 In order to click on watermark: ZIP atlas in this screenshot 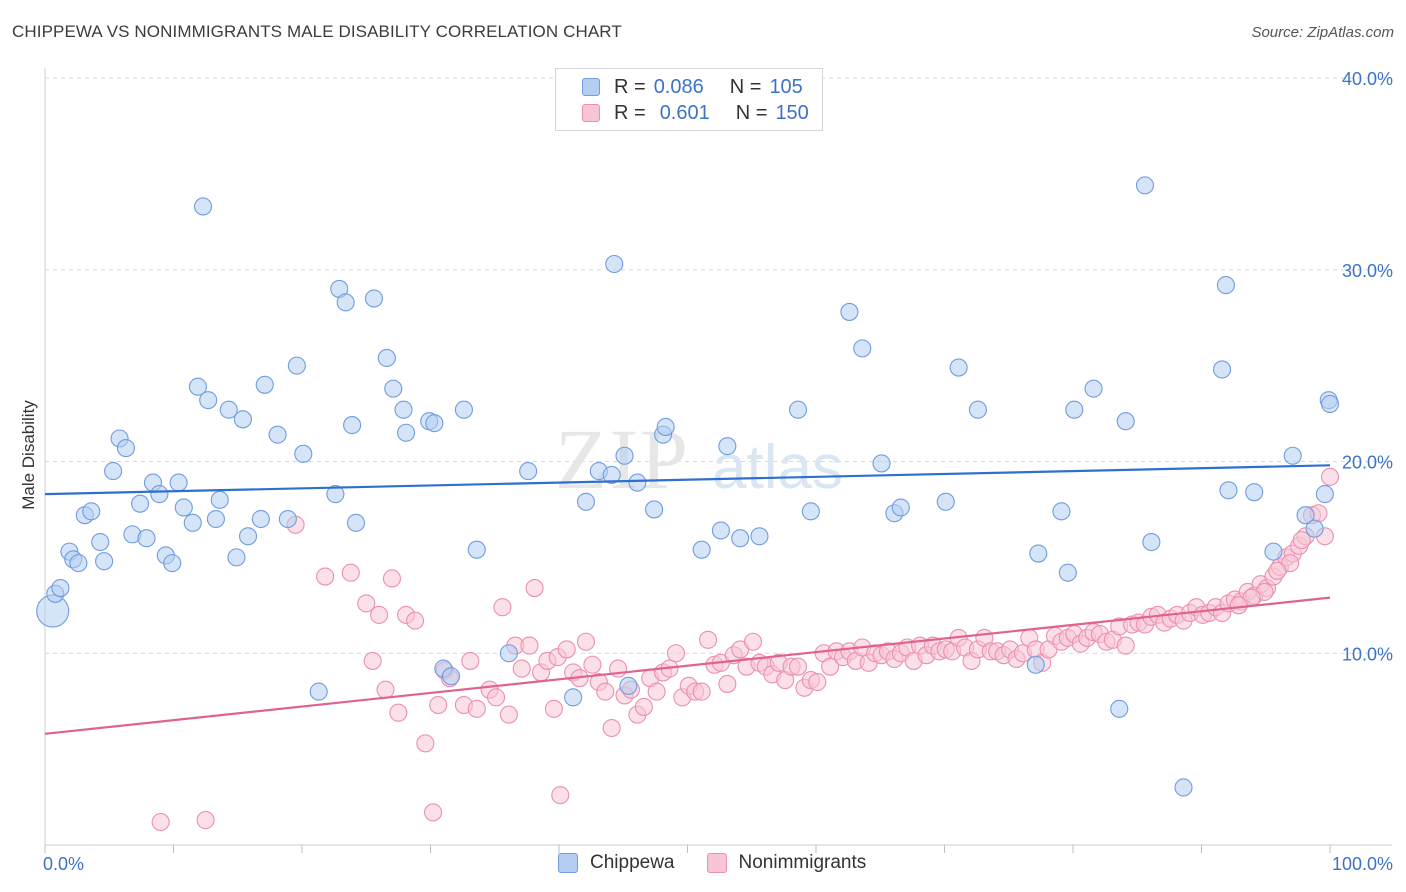, I will do `click(699, 459)`.